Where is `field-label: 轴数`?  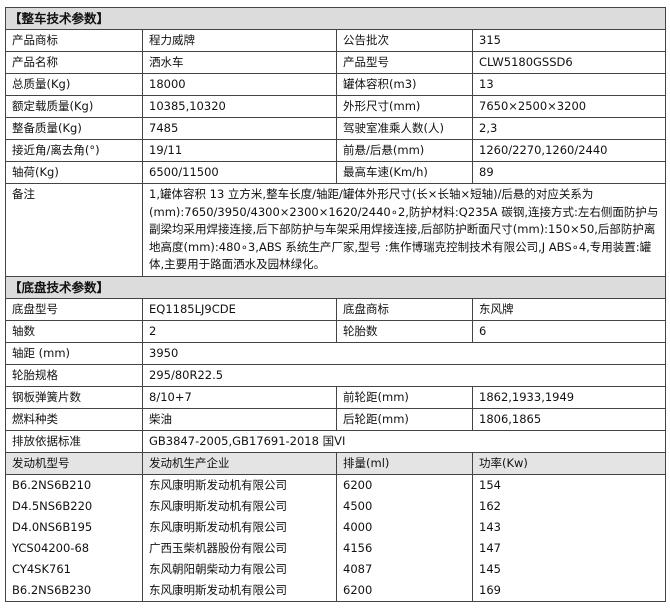 field-label: 轴数 is located at coordinates (74, 331).